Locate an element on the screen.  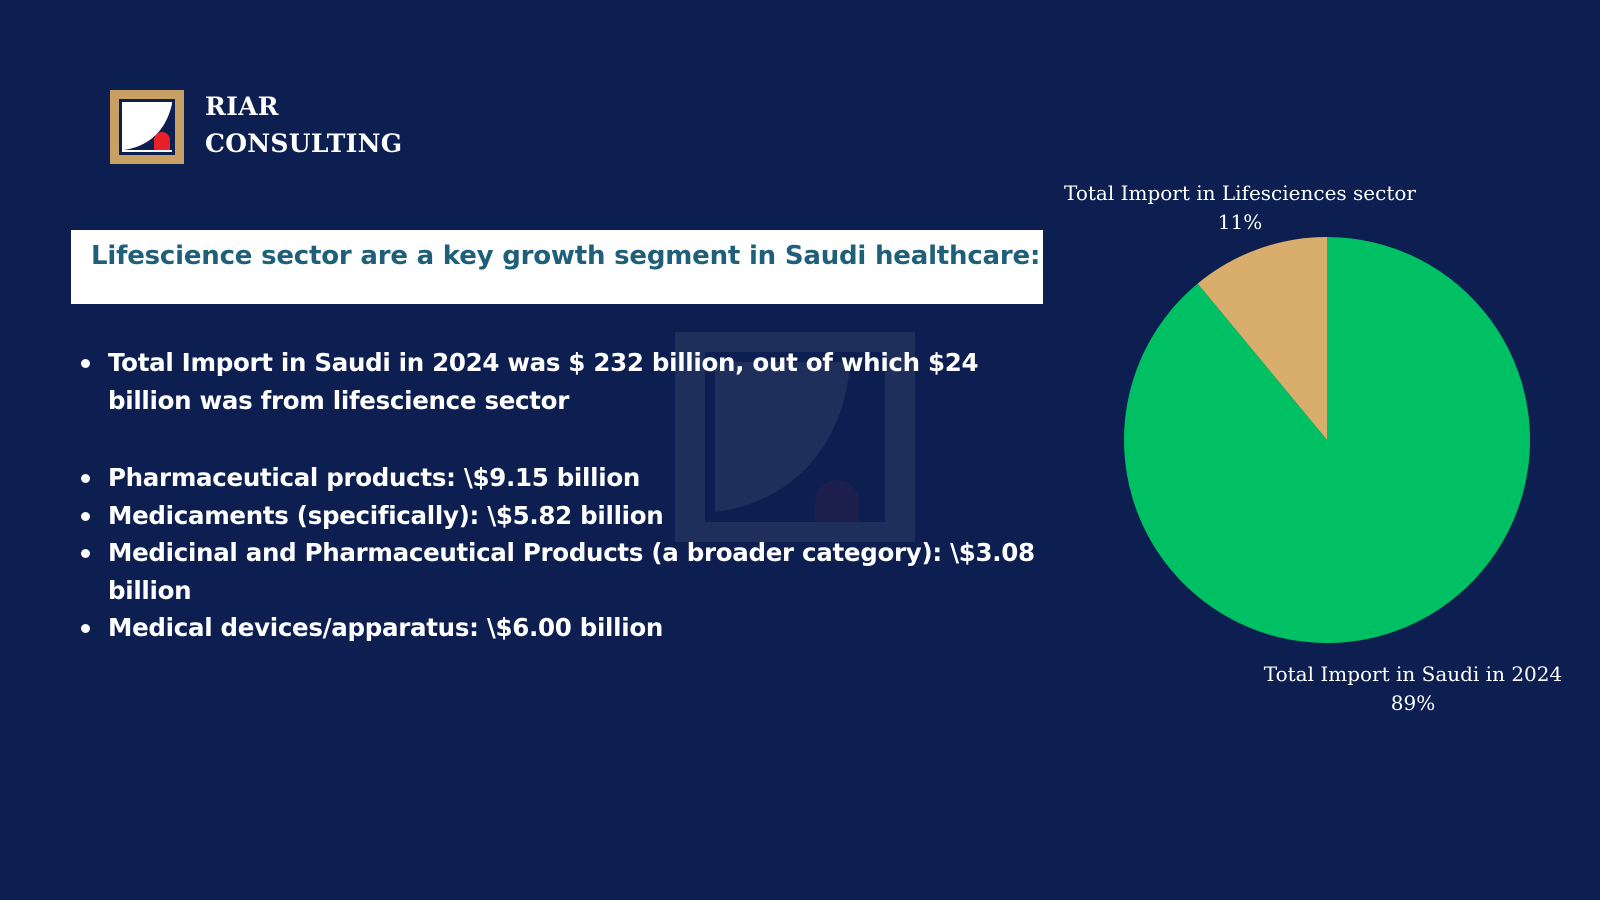
list-item: Pharmaceutical products: \$9.15 billion is located at coordinates (568, 478).